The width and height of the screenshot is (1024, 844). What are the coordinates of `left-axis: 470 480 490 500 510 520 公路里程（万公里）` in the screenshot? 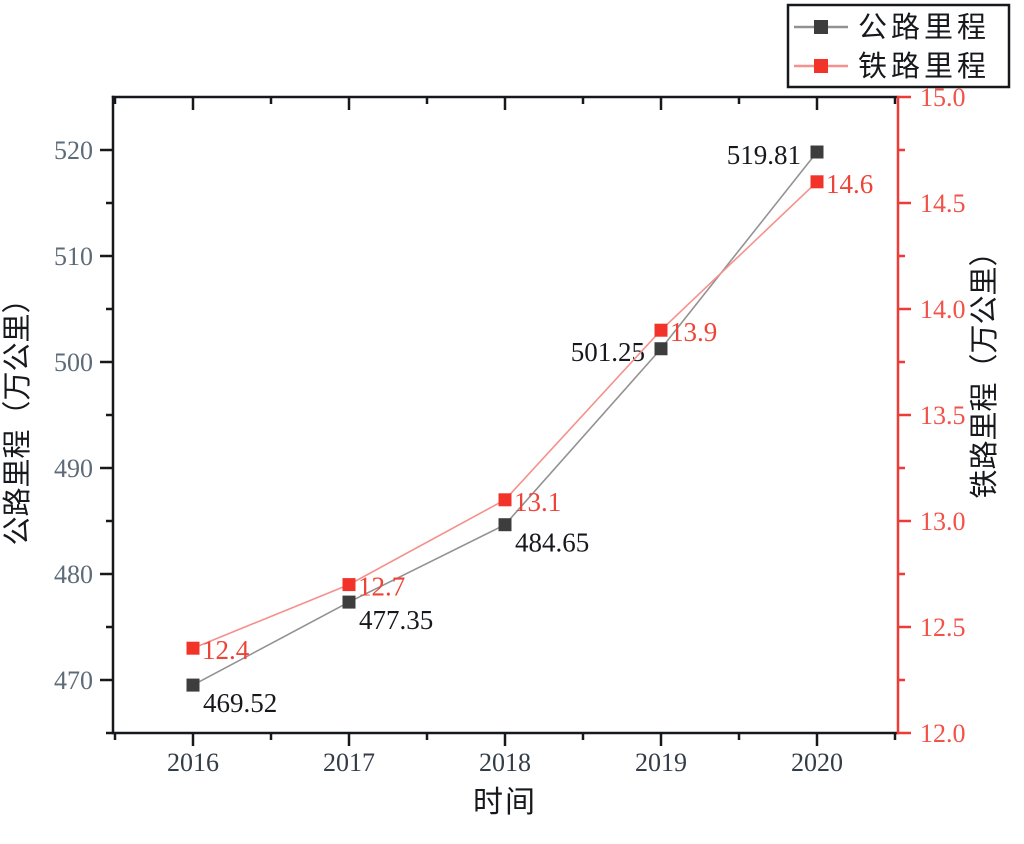 It's located at (58, 415).